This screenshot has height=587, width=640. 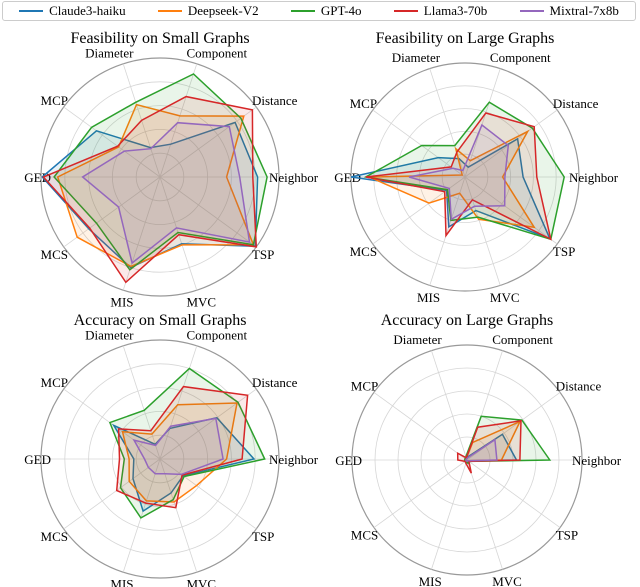 What do you see at coordinates (341, 10) in the screenshot?
I see `legend-label: GPT-4o` at bounding box center [341, 10].